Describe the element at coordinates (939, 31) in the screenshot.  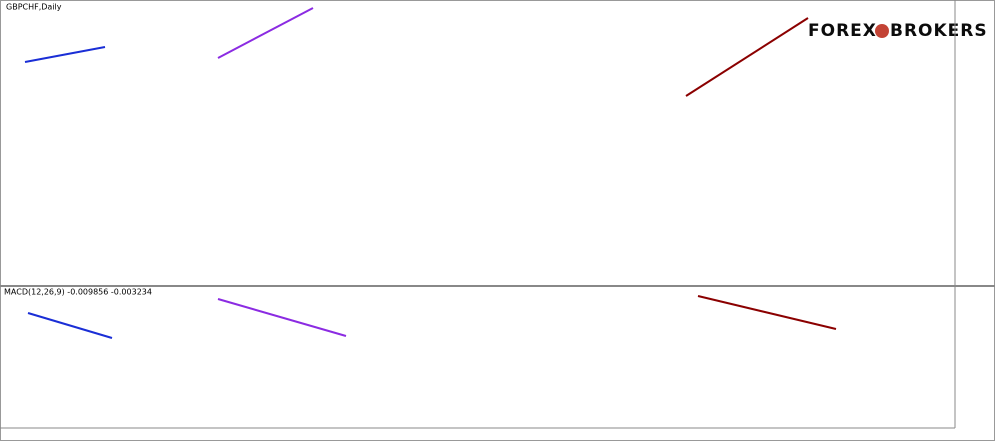
I see `watermark-text: BROKERS` at that location.